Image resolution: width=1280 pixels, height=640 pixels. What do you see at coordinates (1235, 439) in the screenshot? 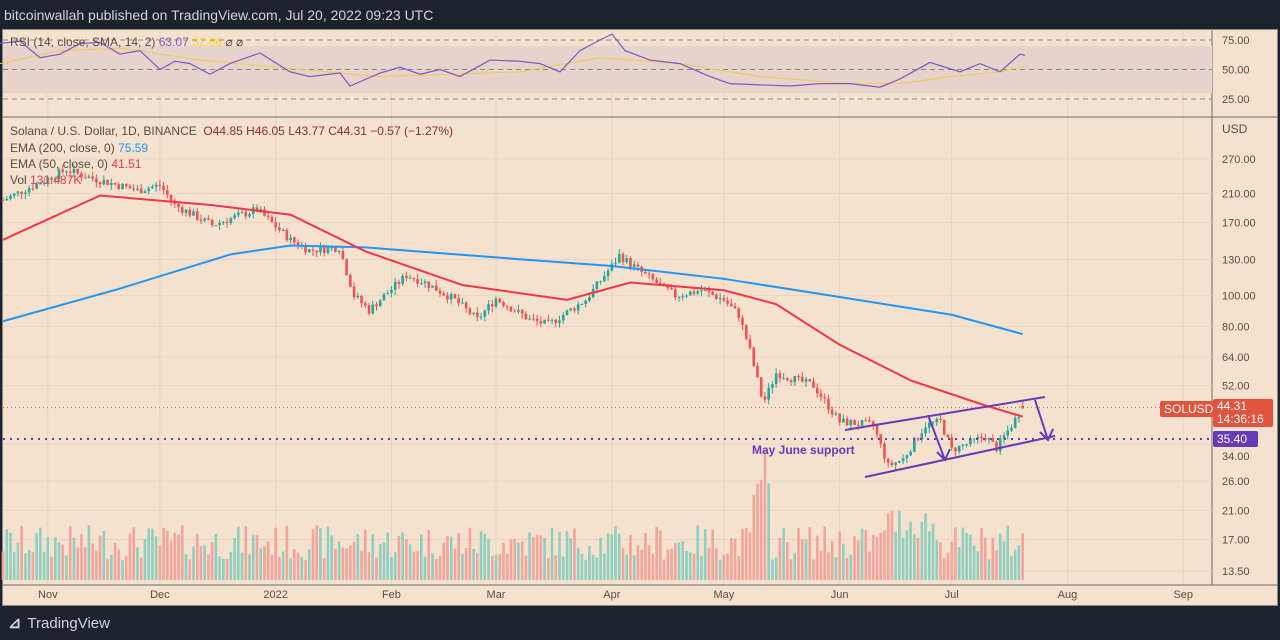
I see `support-price-tag: 35.40` at bounding box center [1235, 439].